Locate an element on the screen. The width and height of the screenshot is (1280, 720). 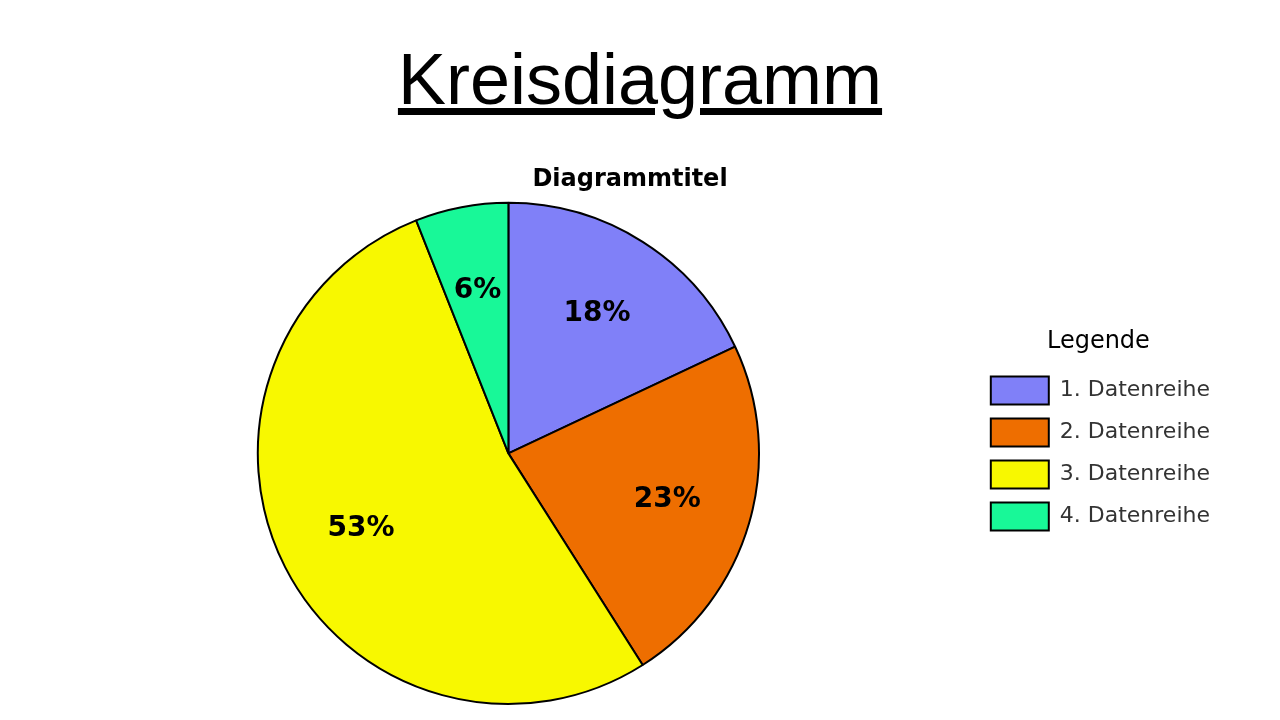
chart-title: Kreisdiagramm is located at coordinates (640, 79).